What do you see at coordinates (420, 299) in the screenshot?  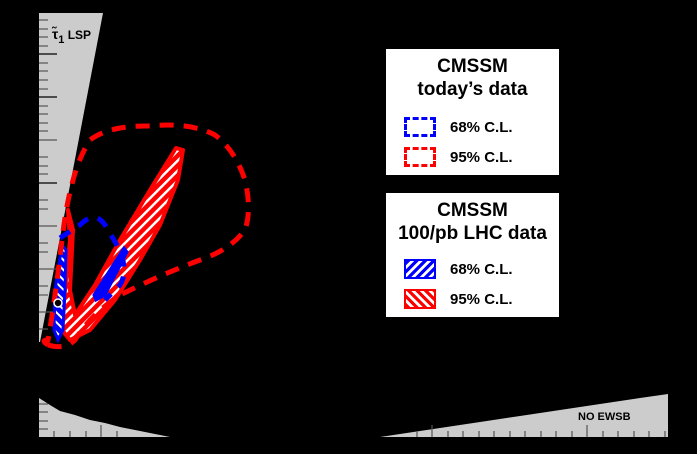 I see `hatched-red-swatch-icon` at bounding box center [420, 299].